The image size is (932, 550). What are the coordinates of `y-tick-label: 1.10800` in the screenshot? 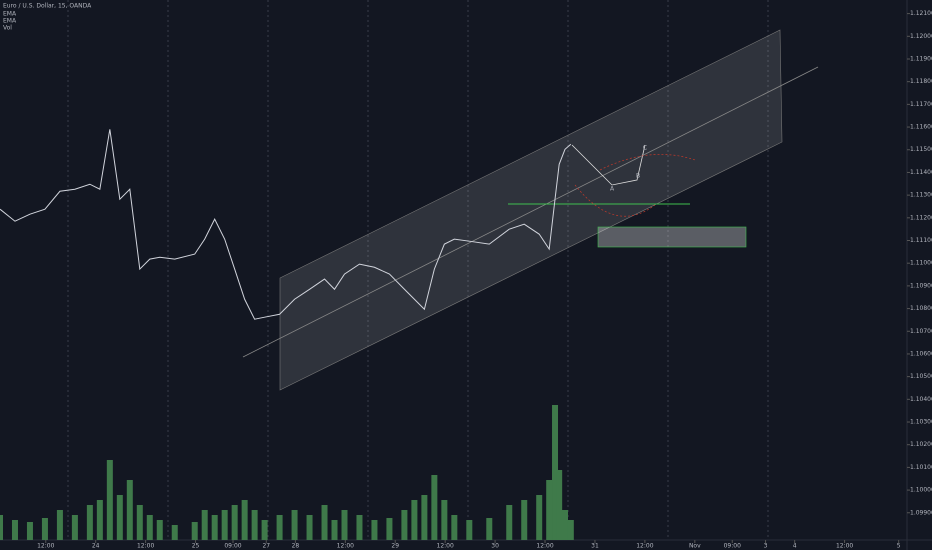 It's located at (921, 308).